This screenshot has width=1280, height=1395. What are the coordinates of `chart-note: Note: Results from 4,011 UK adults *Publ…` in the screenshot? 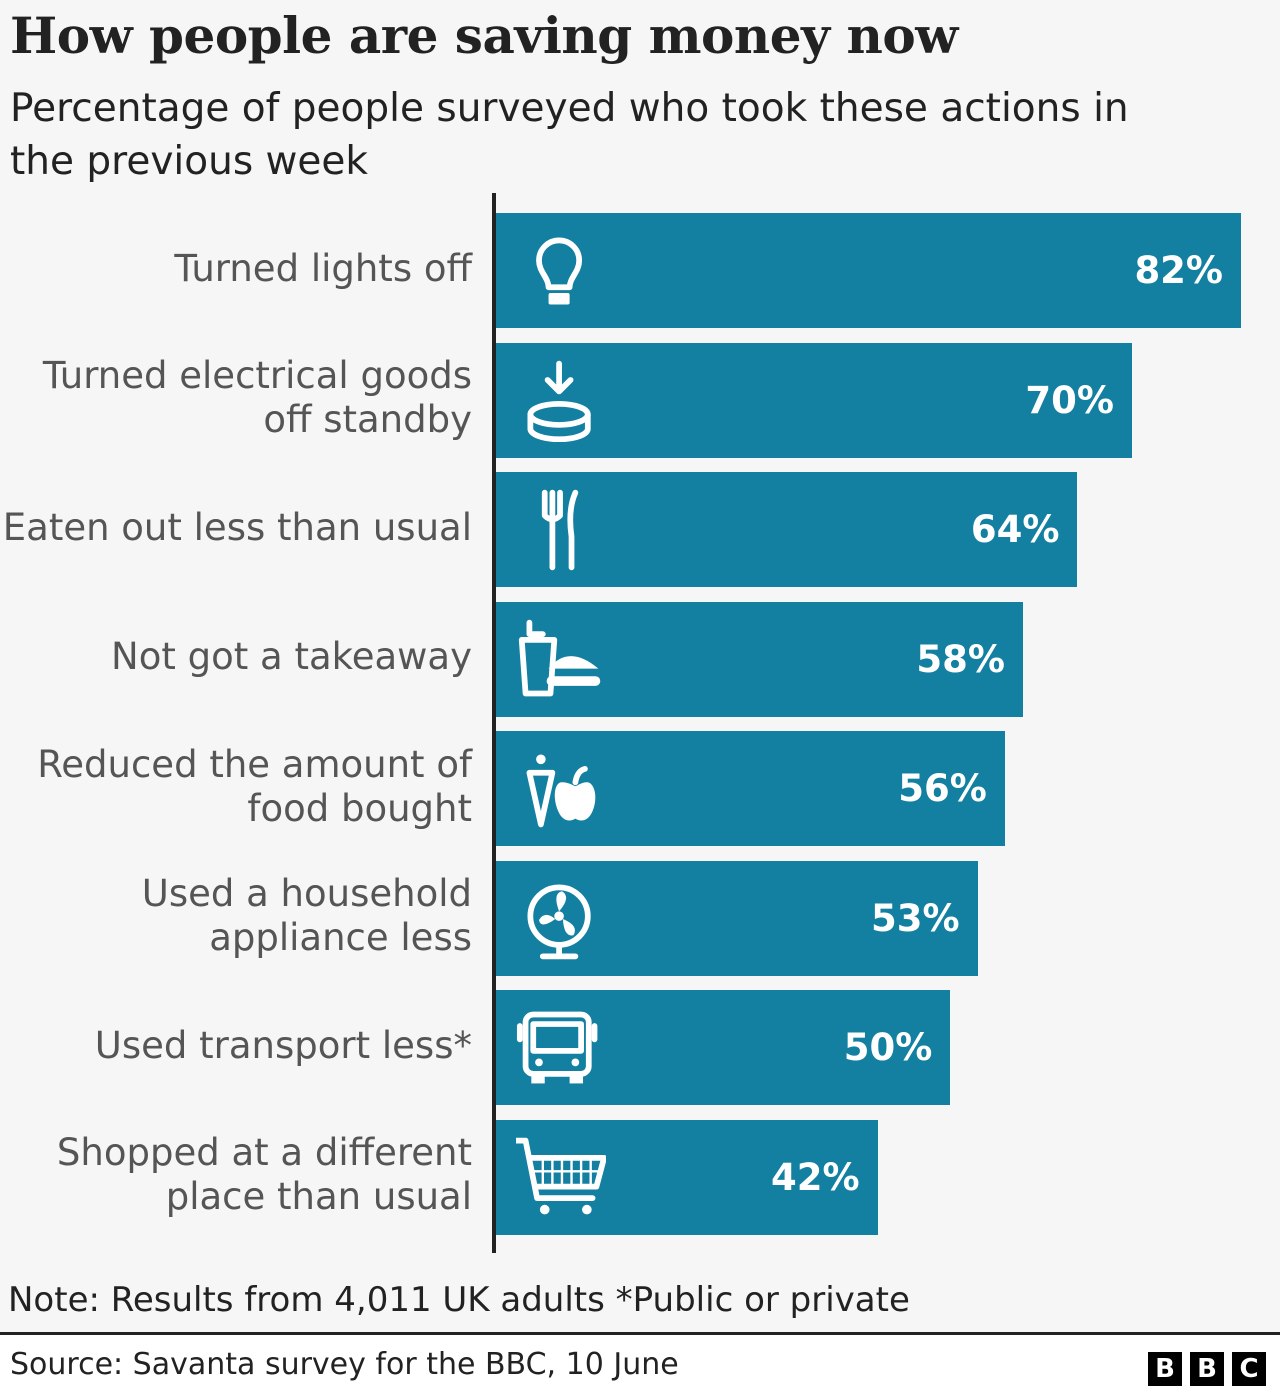 It's located at (459, 1300).